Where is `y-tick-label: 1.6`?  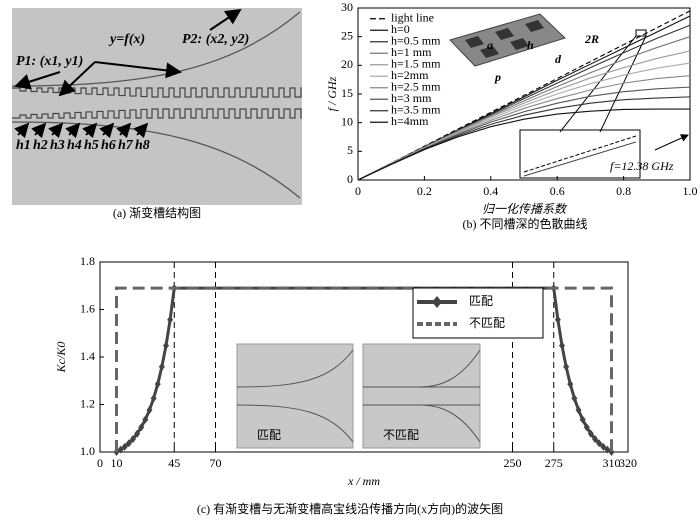 y-tick-label: 1.6 is located at coordinates (87, 308).